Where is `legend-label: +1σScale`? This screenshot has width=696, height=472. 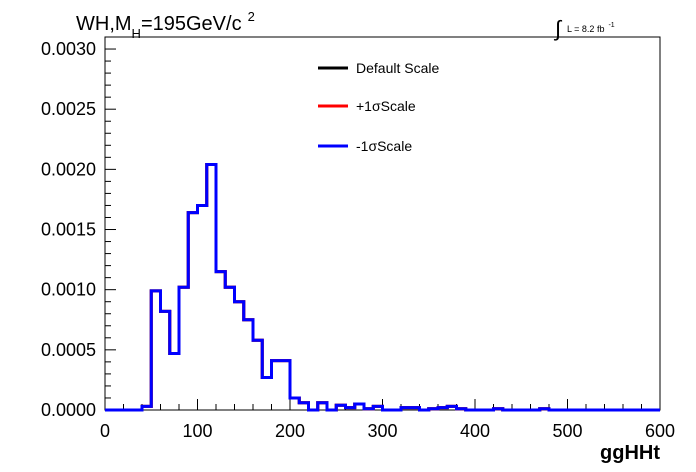 legend-label: +1σScale is located at coordinates (386, 106).